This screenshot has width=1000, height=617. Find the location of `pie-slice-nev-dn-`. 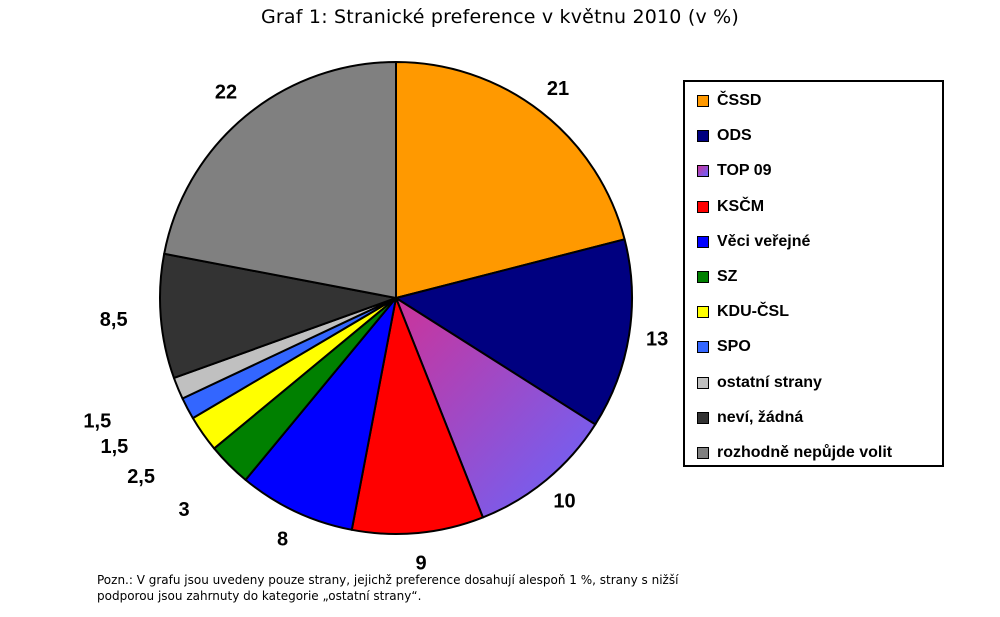

pie-slice-nev-dn- is located at coordinates (278, 315).